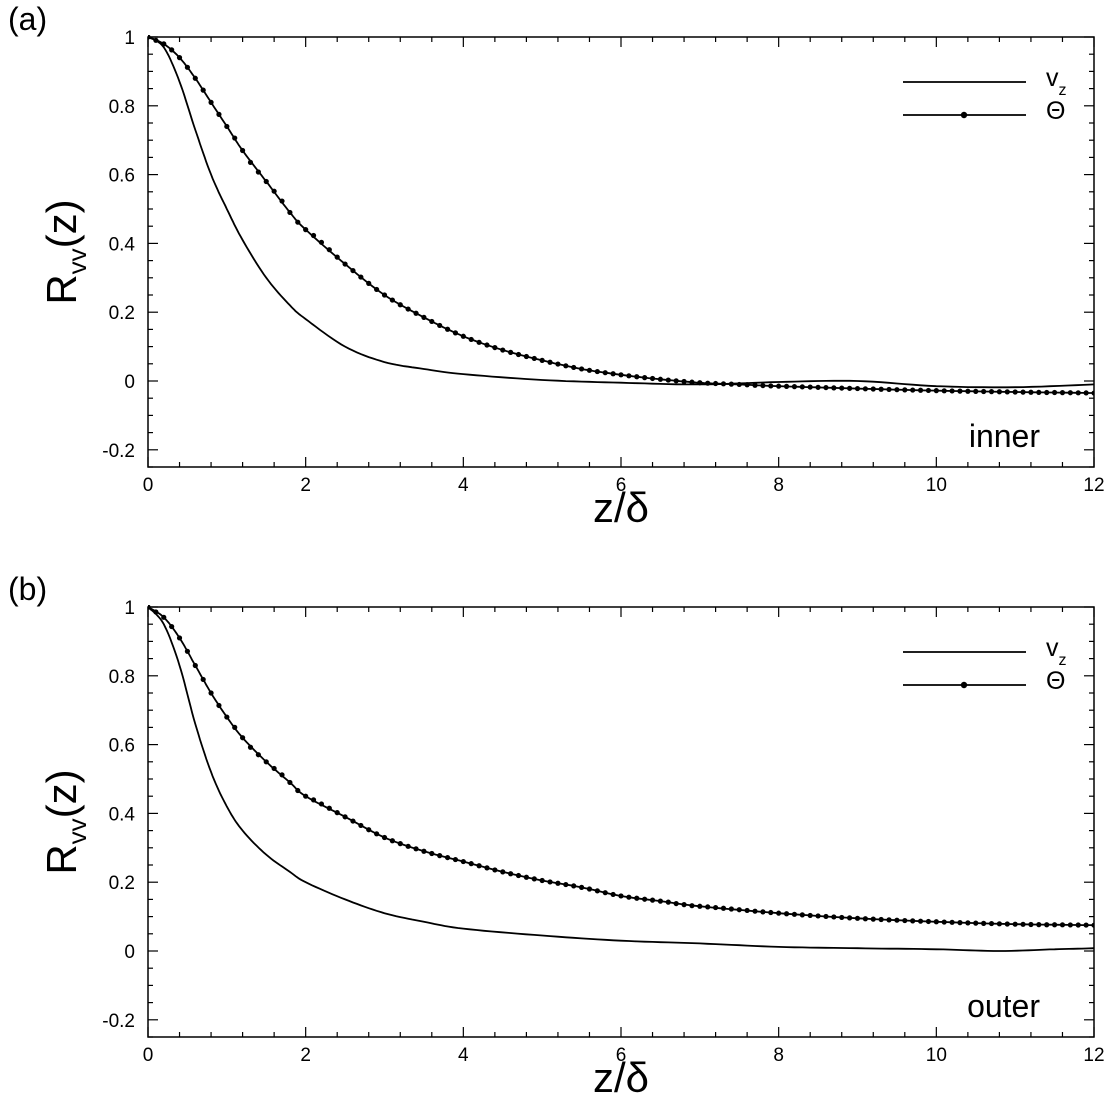  What do you see at coordinates (305, 485) in the screenshot?
I see `x-tick-label: 2` at bounding box center [305, 485].